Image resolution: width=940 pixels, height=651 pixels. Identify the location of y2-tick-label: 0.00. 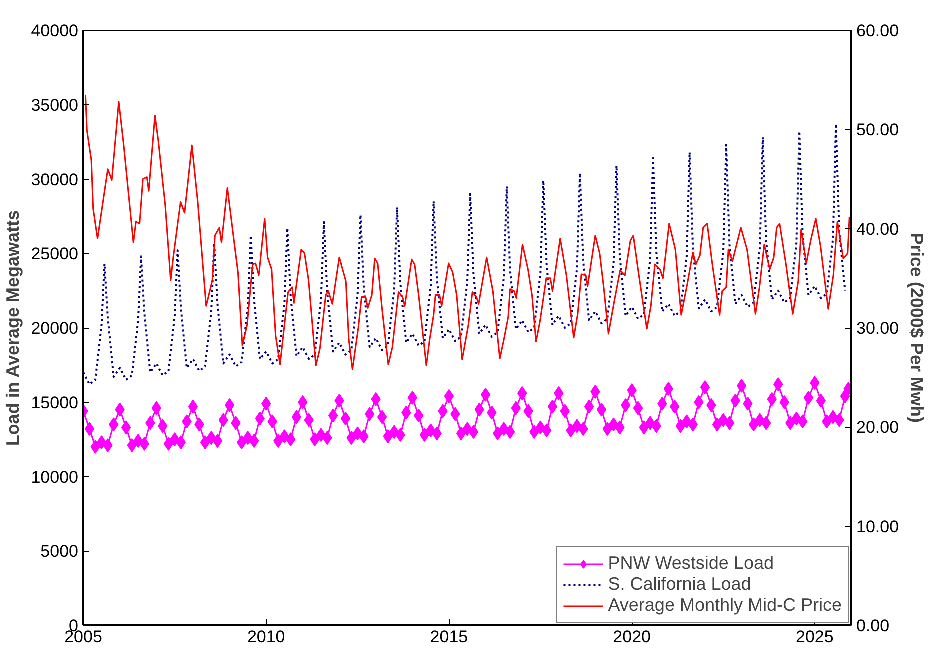
(873, 626).